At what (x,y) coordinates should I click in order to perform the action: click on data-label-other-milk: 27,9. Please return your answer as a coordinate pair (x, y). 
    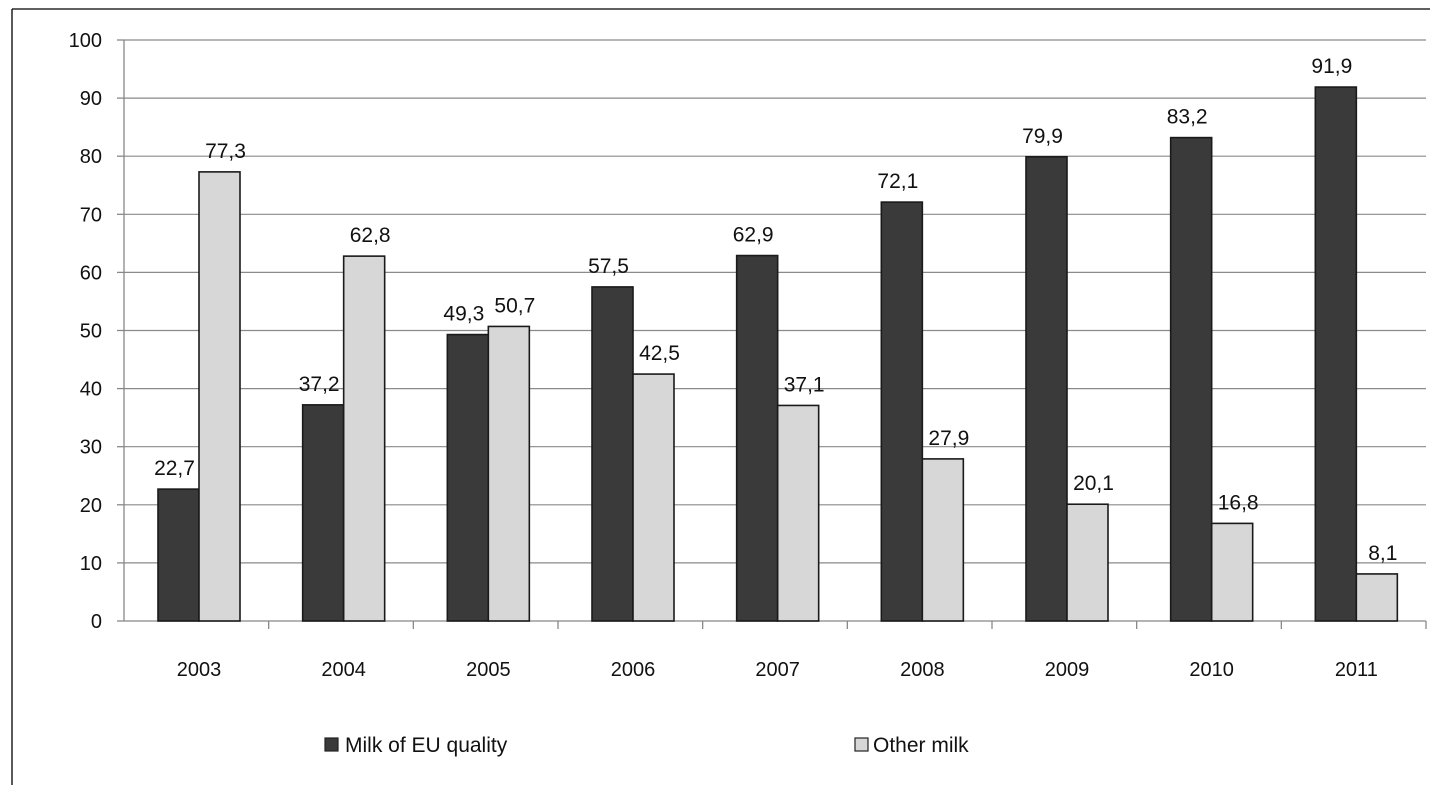
    Looking at the image, I should click on (948, 438).